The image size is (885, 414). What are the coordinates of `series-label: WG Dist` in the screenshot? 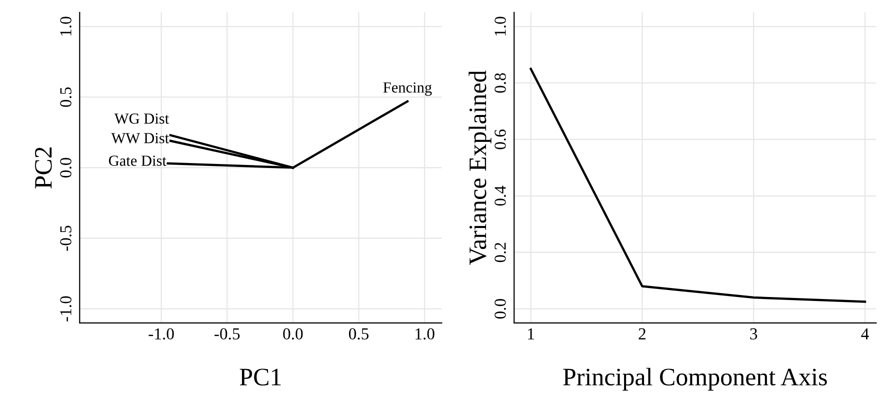 It's located at (142, 118).